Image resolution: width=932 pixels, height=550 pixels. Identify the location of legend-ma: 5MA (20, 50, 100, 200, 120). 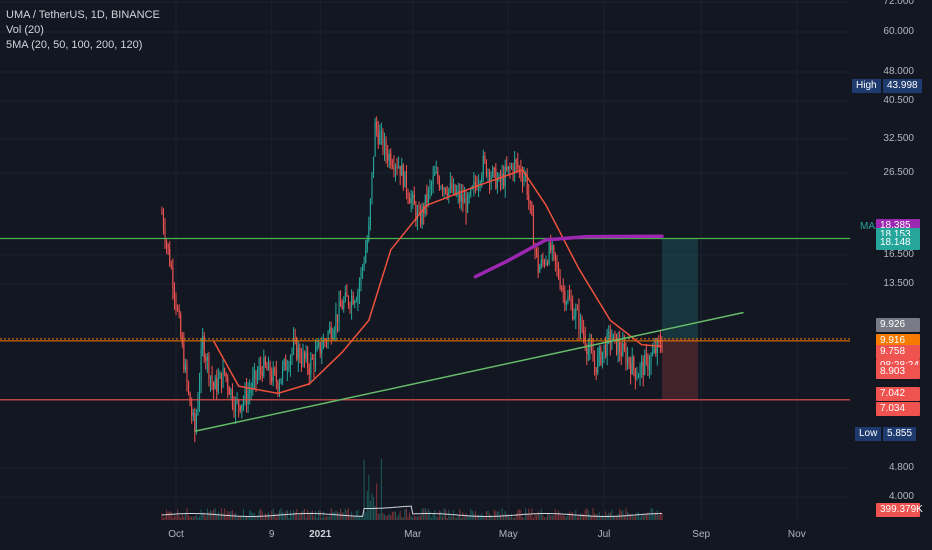
(74, 45).